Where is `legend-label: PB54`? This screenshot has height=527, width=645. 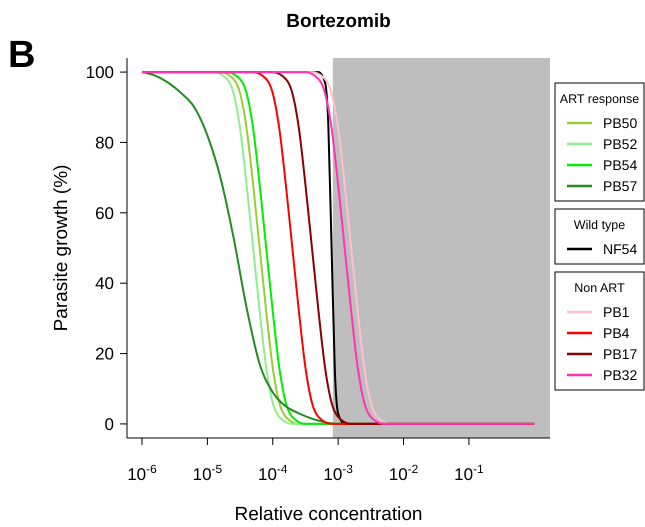 legend-label: PB54 is located at coordinates (620, 164).